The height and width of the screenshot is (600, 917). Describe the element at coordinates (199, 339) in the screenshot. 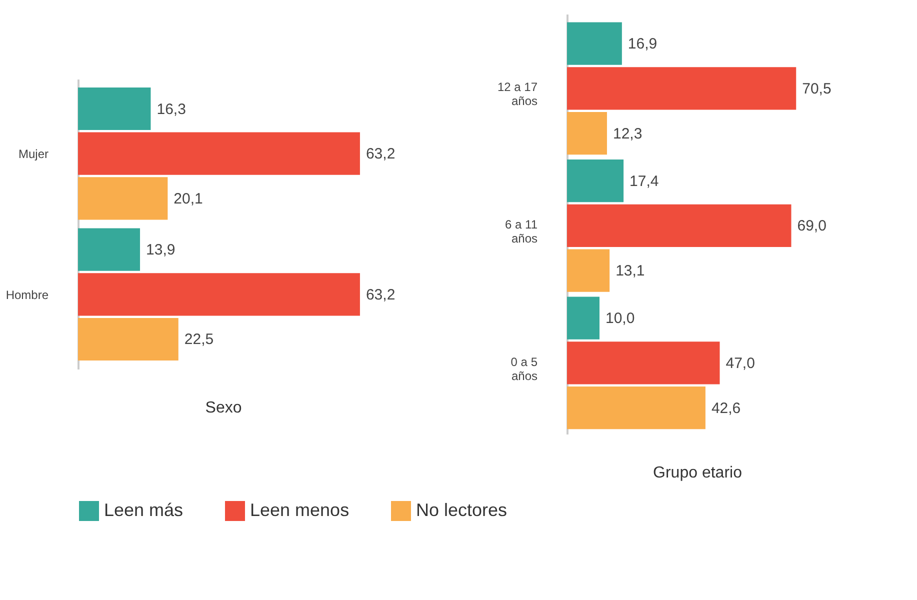

I see `data-label: 22,5` at that location.